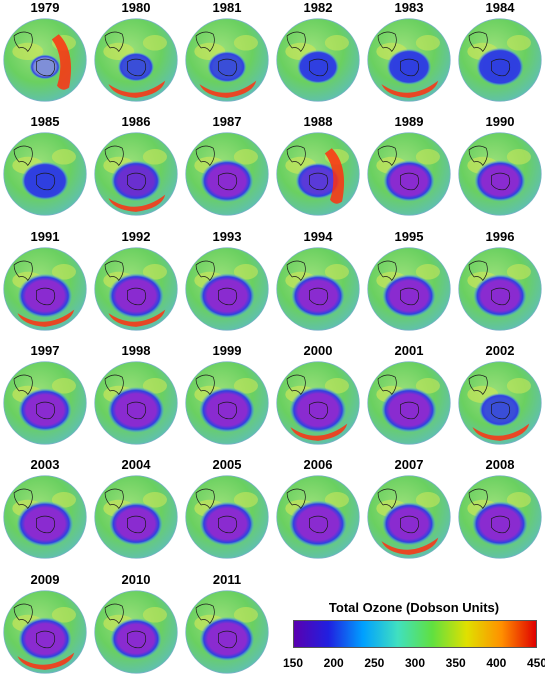  What do you see at coordinates (409, 7) in the screenshot?
I see `panel-year-label: 1983` at bounding box center [409, 7].